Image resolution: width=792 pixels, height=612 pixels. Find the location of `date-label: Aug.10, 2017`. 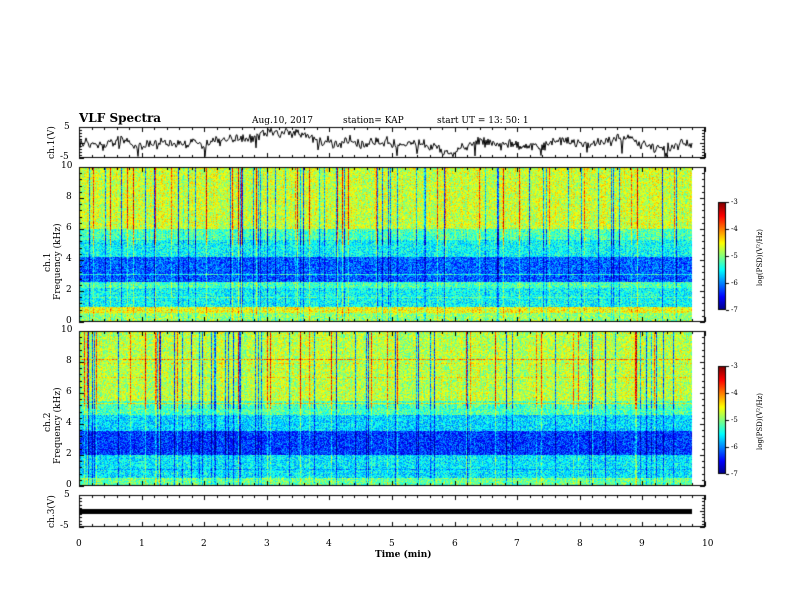

date-label: Aug.10, 2017 is located at coordinates (282, 121).